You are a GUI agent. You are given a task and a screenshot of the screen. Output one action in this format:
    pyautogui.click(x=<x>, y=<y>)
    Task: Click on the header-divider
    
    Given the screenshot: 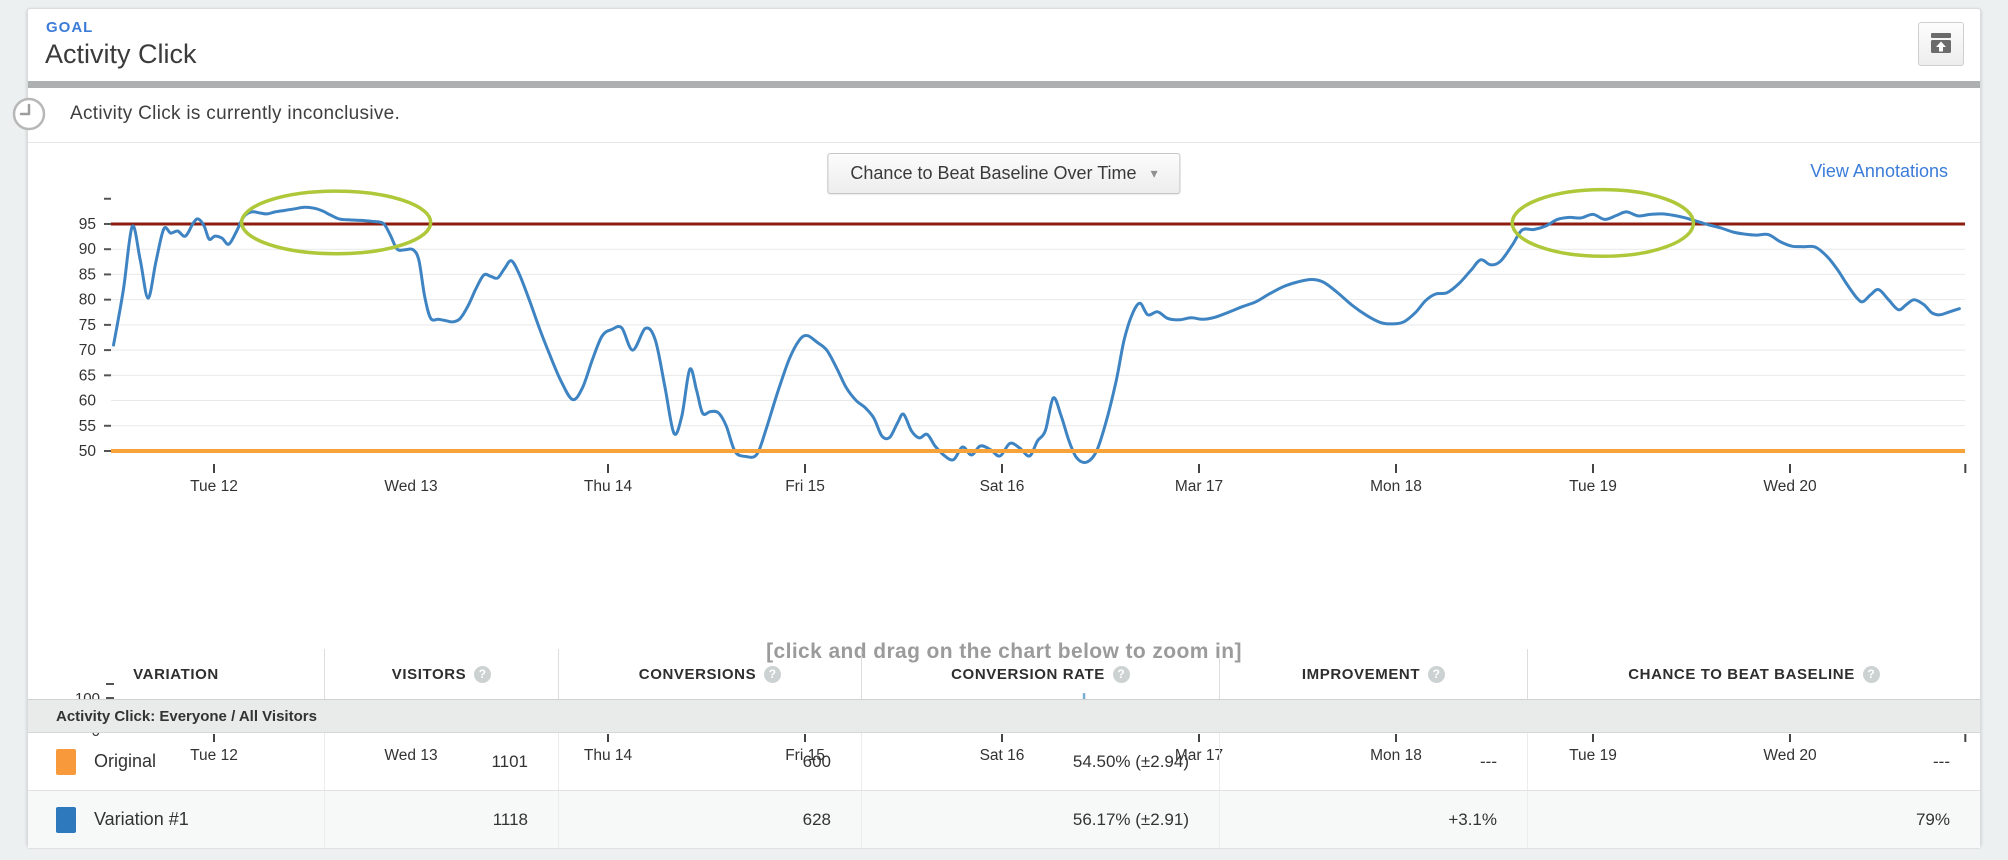 What is the action you would take?
    pyautogui.click(x=1004, y=84)
    